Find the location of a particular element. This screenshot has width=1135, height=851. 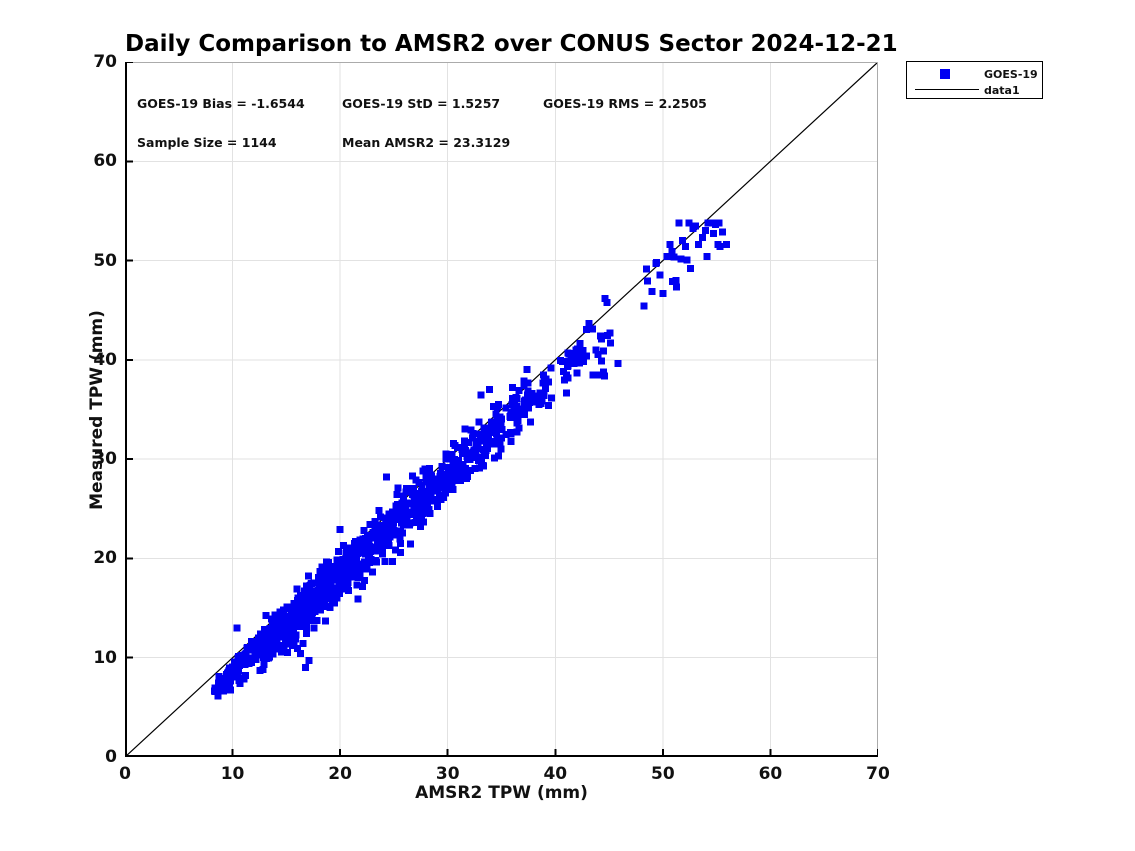

y-tick-label: 10 is located at coordinates (105, 657).